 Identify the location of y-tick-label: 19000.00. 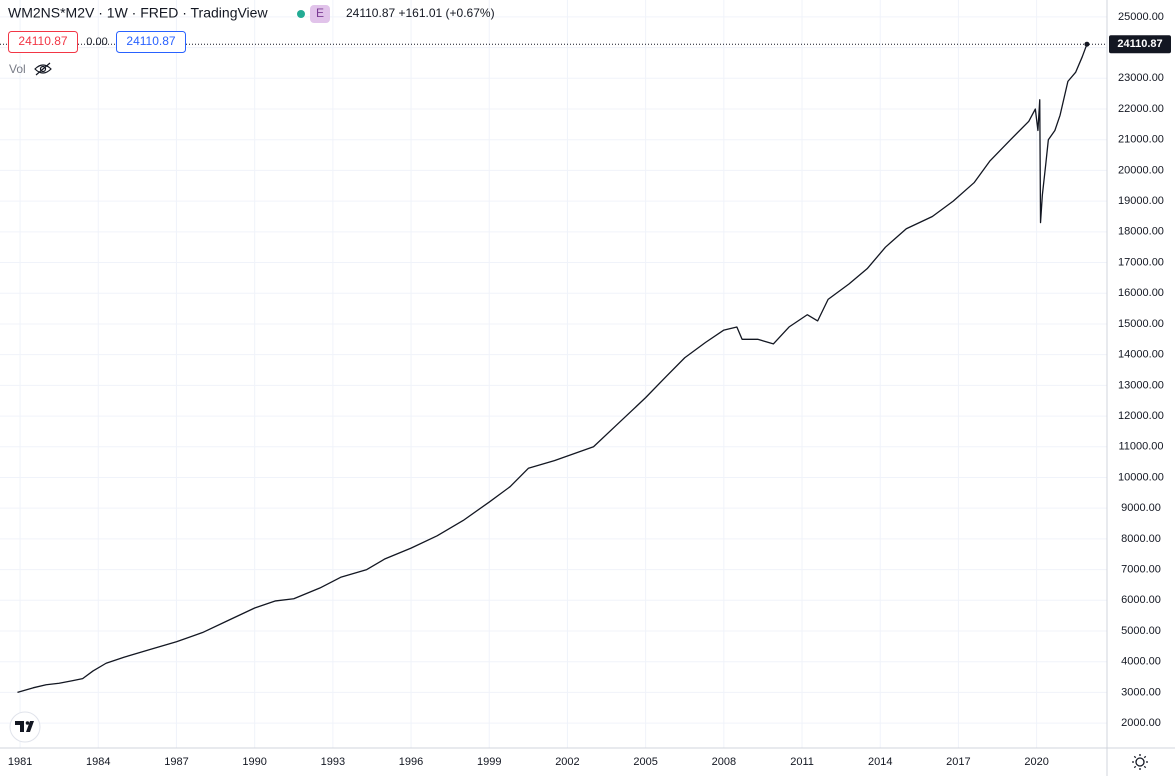
(1141, 201).